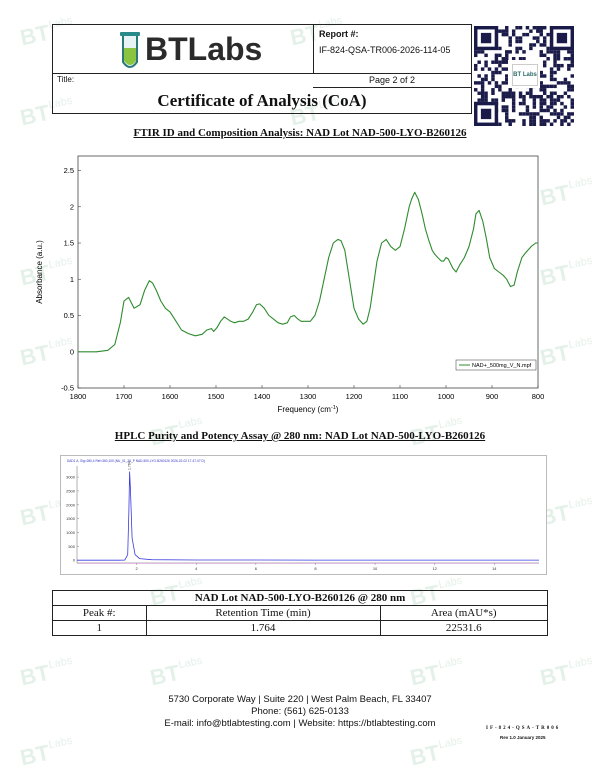 The width and height of the screenshot is (600, 776). Describe the element at coordinates (124, 396) in the screenshot. I see `ftir-x-tick-label: 1700` at that location.